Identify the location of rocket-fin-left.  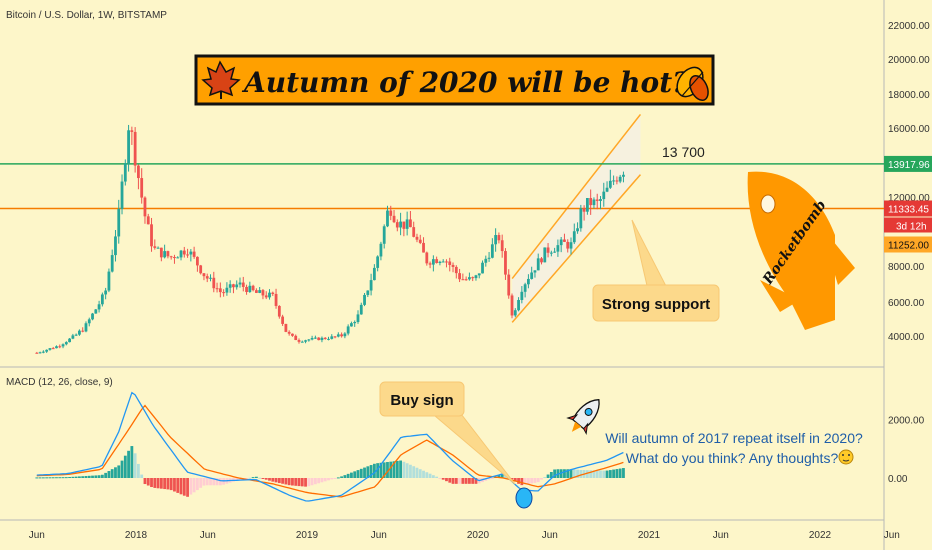
(780, 296).